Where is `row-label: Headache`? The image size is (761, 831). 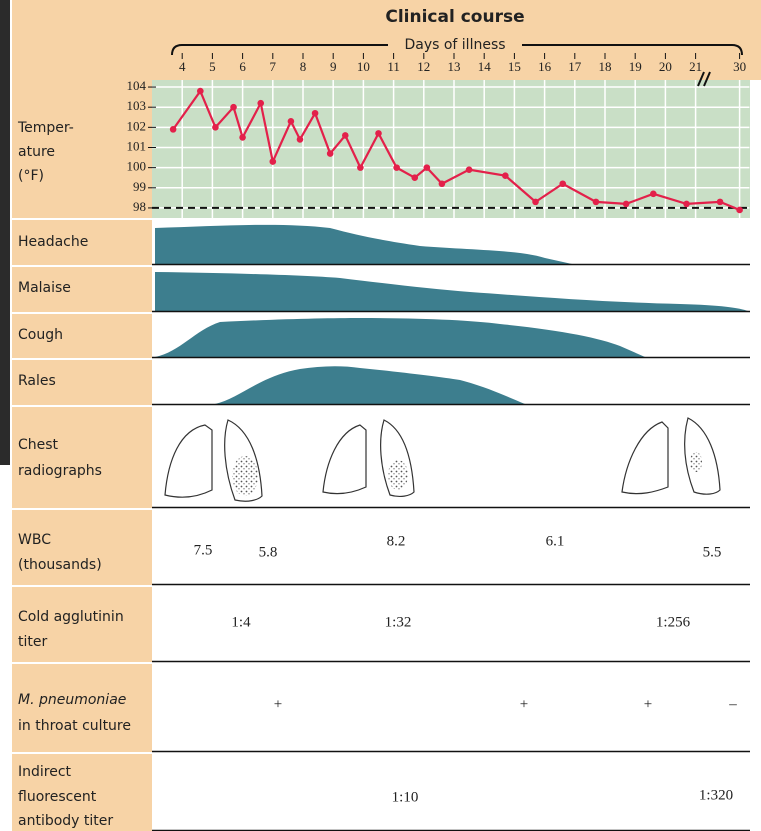
row-label: Headache is located at coordinates (53, 242).